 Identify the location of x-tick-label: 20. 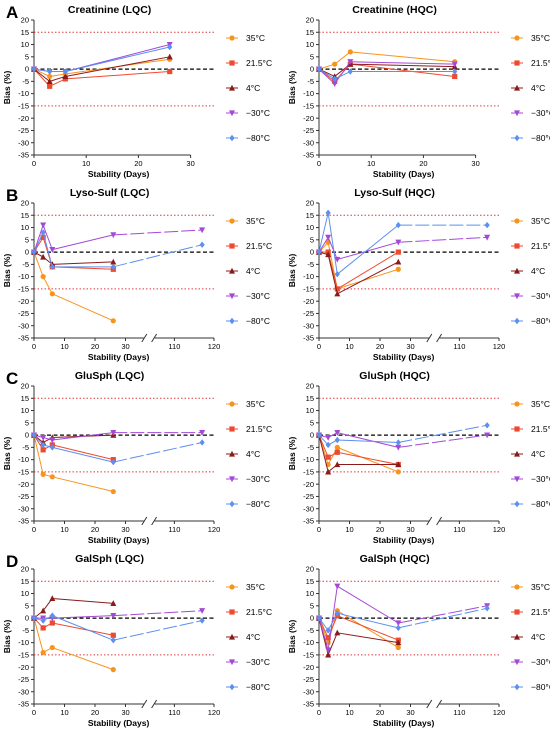
(95, 529).